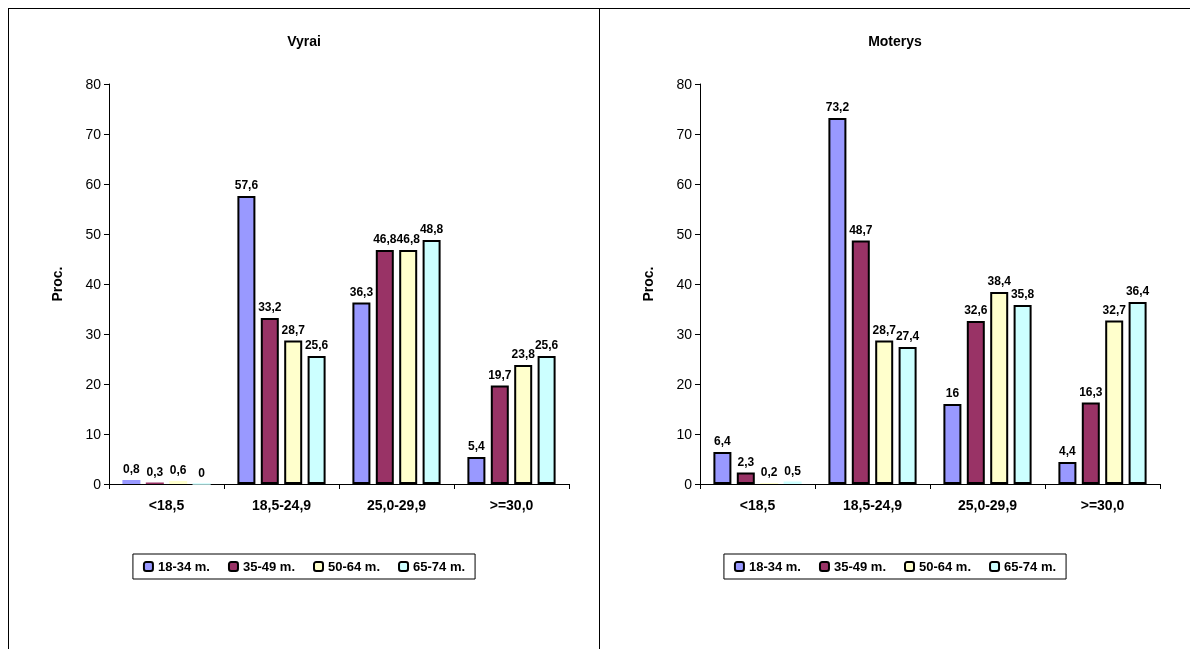 This screenshot has width=1203, height=650. What do you see at coordinates (723, 441) in the screenshot?
I see `data-label: 6,4` at bounding box center [723, 441].